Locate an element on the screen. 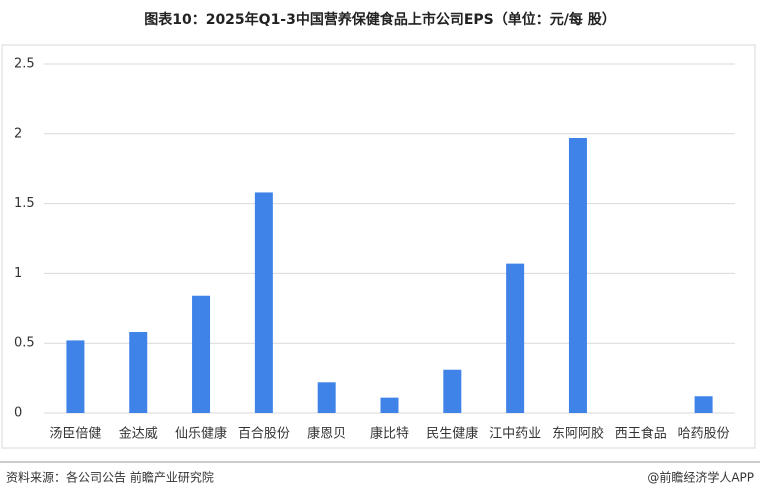 This screenshot has width=760, height=498. y-tick-label: 2 is located at coordinates (18, 133).